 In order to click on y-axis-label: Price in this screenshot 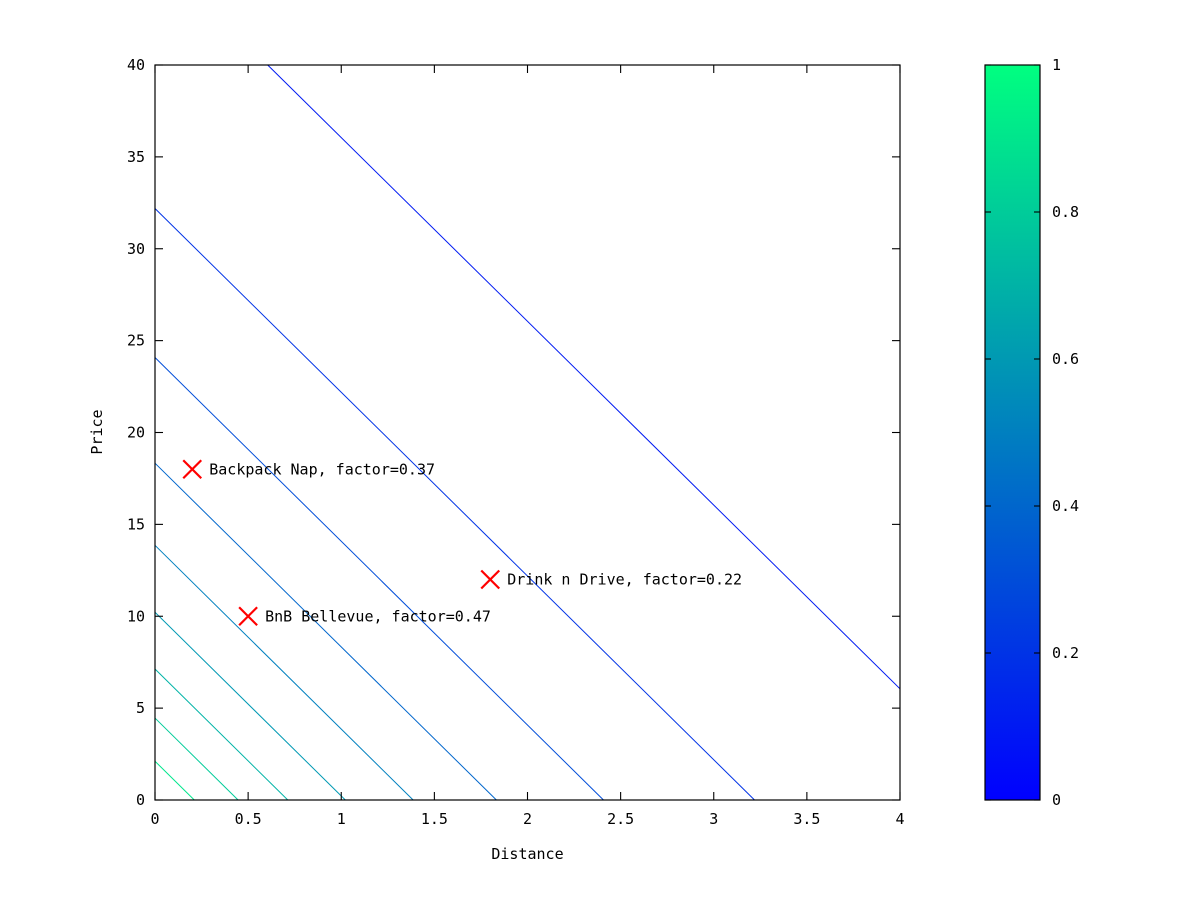, I will do `click(97, 432)`.